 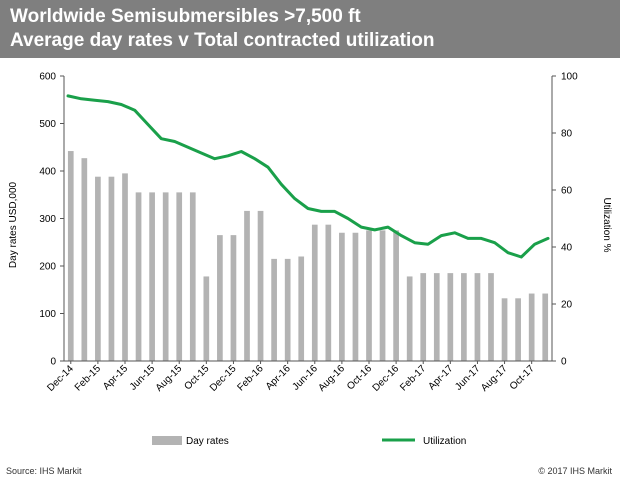 What do you see at coordinates (44, 471) in the screenshot?
I see `source-note: Source: IHS Markit` at bounding box center [44, 471].